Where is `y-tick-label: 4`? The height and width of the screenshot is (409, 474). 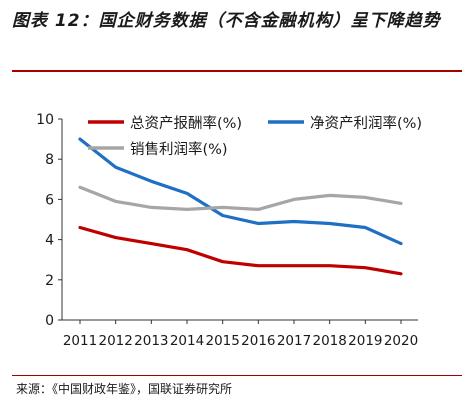 y-tick-label: 4 is located at coordinates (49, 241).